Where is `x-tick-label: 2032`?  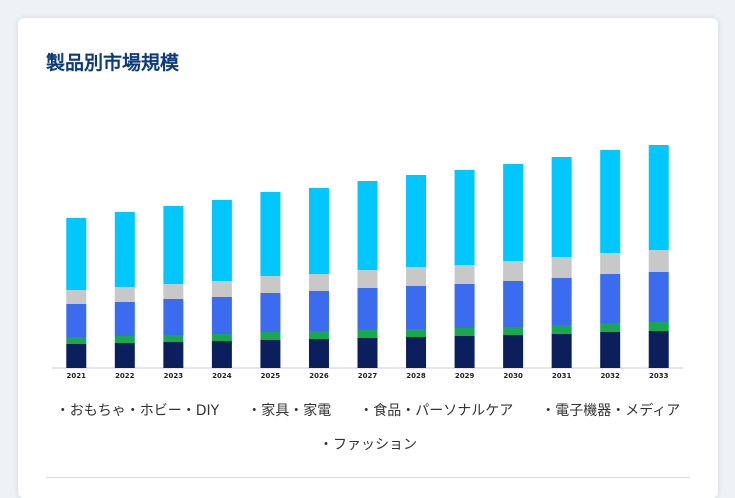
x-tick-label: 2032 is located at coordinates (610, 376).